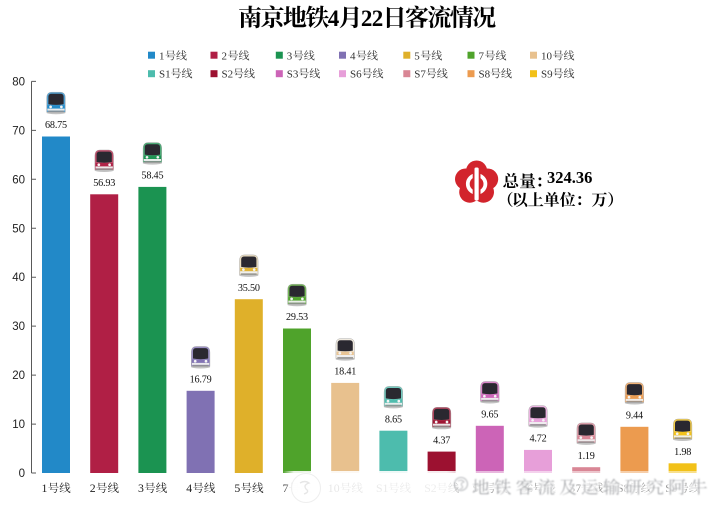 Image resolution: width=713 pixels, height=511 pixels. I want to click on svg-text: 4.37, so click(441, 440).